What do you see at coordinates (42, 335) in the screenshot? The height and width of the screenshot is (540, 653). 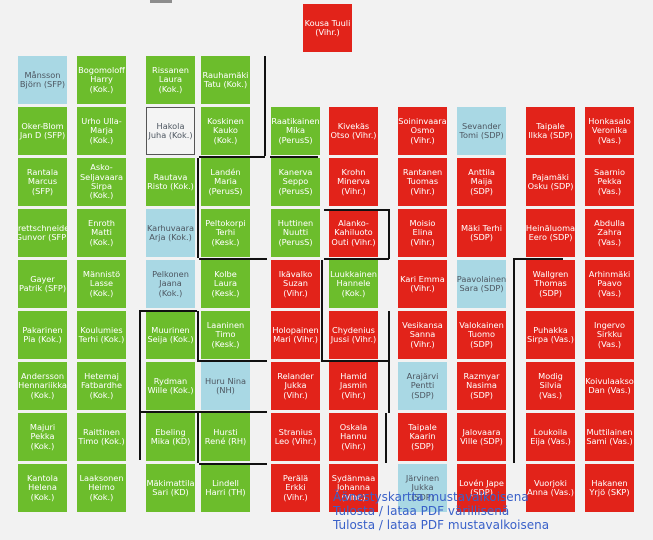 I see `seat-0-5: Pakarinen Pia (Kok.)` at bounding box center [42, 335].